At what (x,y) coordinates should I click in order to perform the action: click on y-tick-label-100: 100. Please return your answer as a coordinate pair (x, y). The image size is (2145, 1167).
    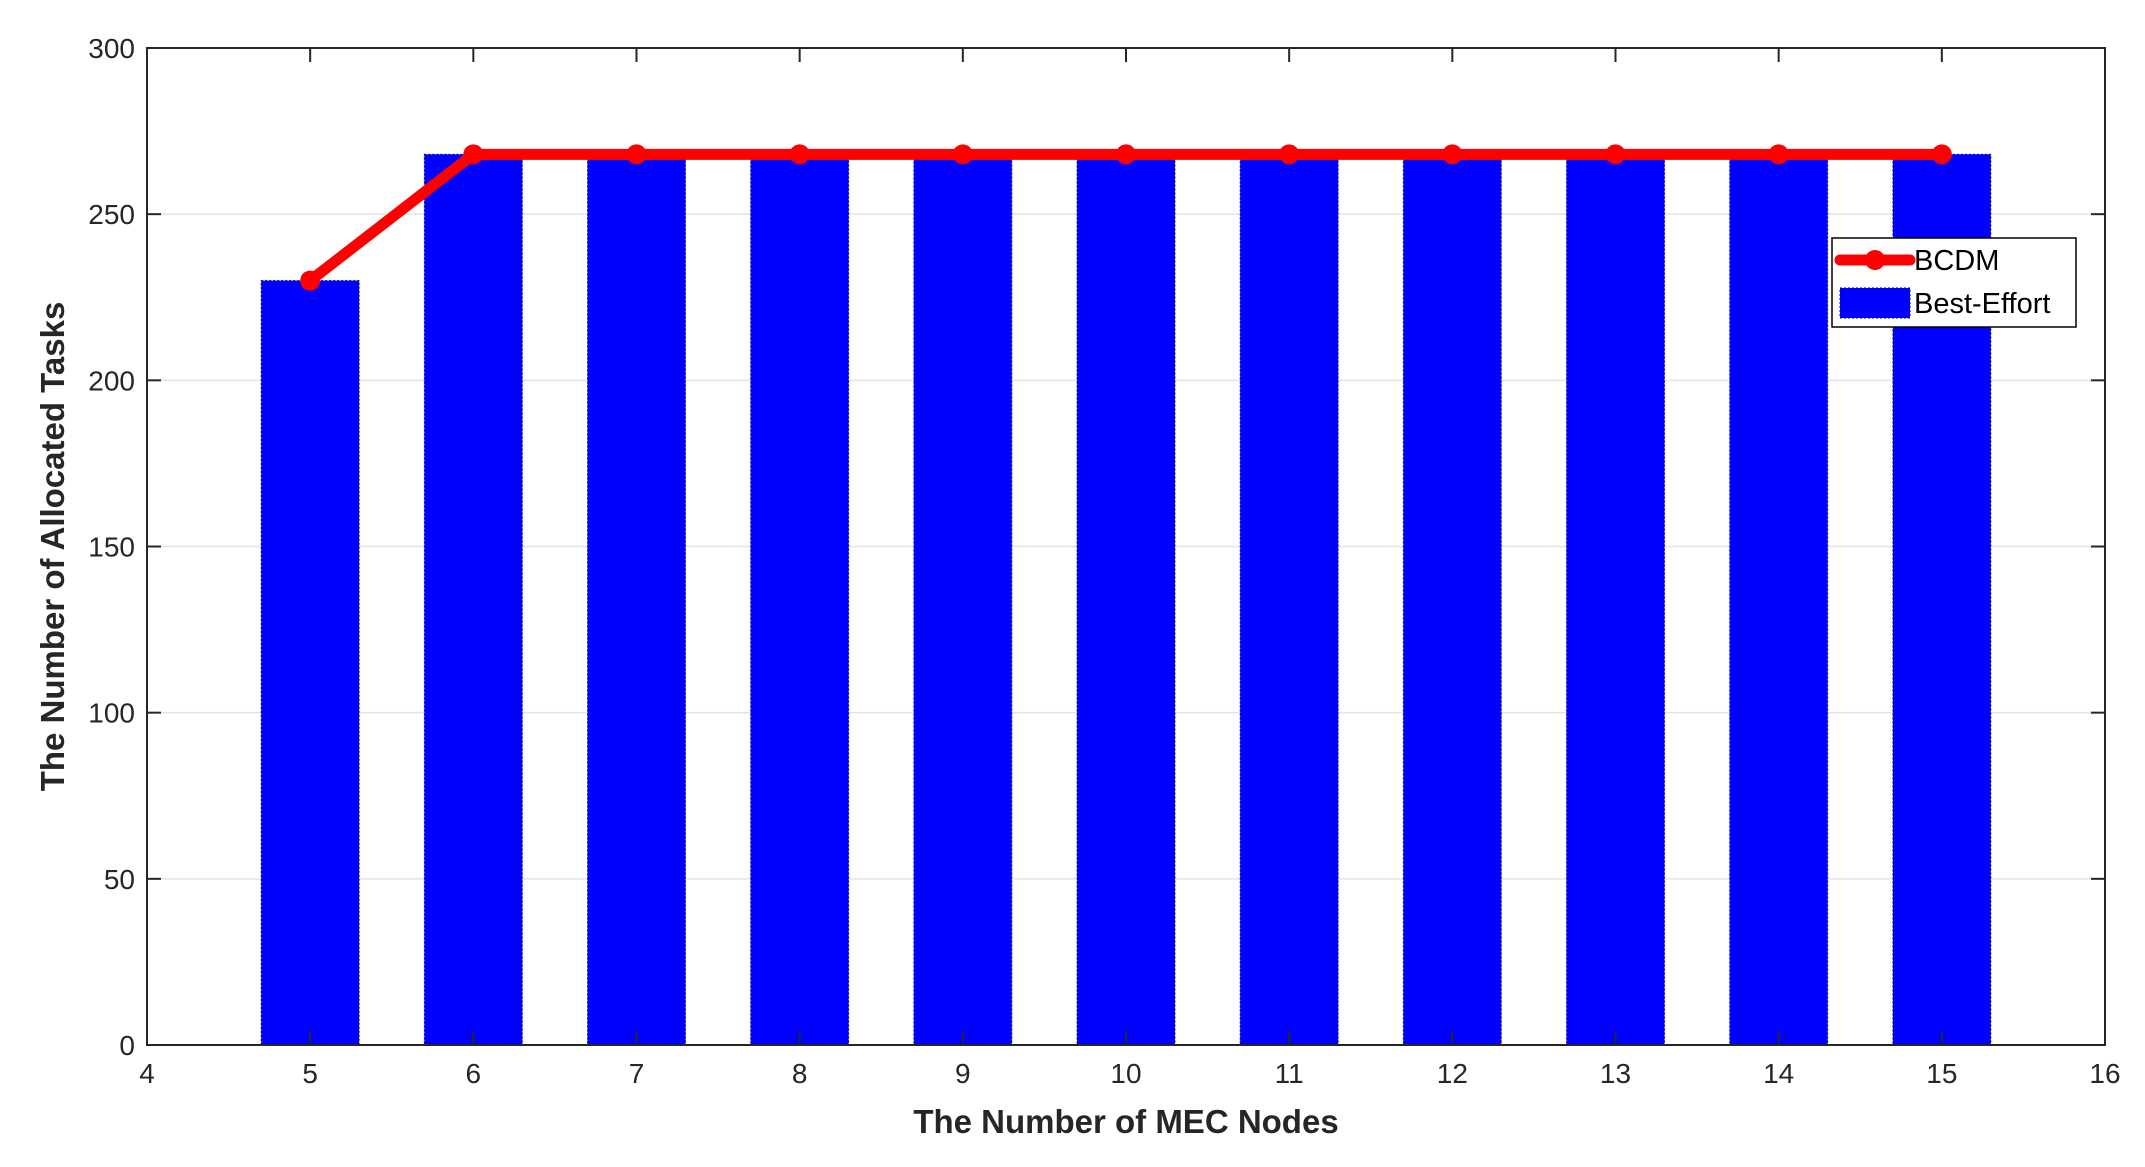
    Looking at the image, I should click on (111, 713).